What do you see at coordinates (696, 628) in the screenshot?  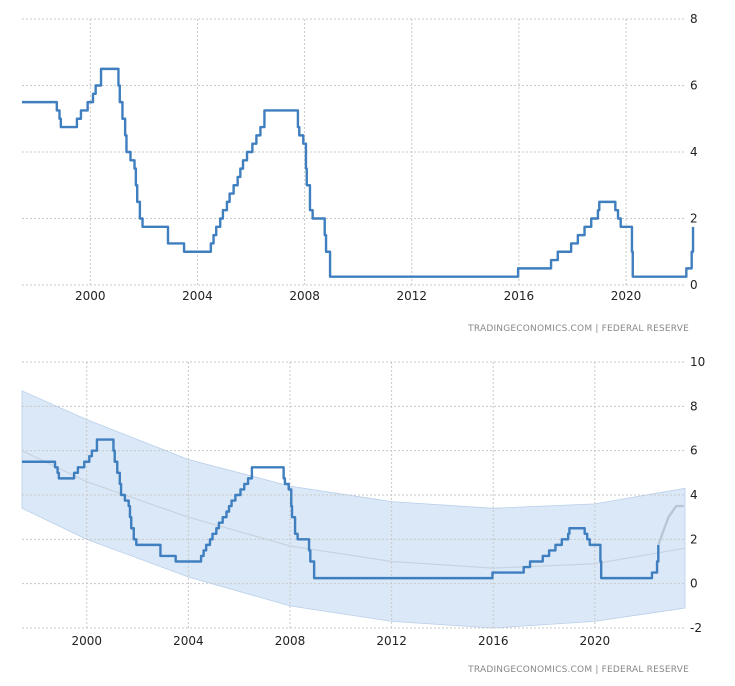 I see `y-tick-label: -2` at bounding box center [696, 628].